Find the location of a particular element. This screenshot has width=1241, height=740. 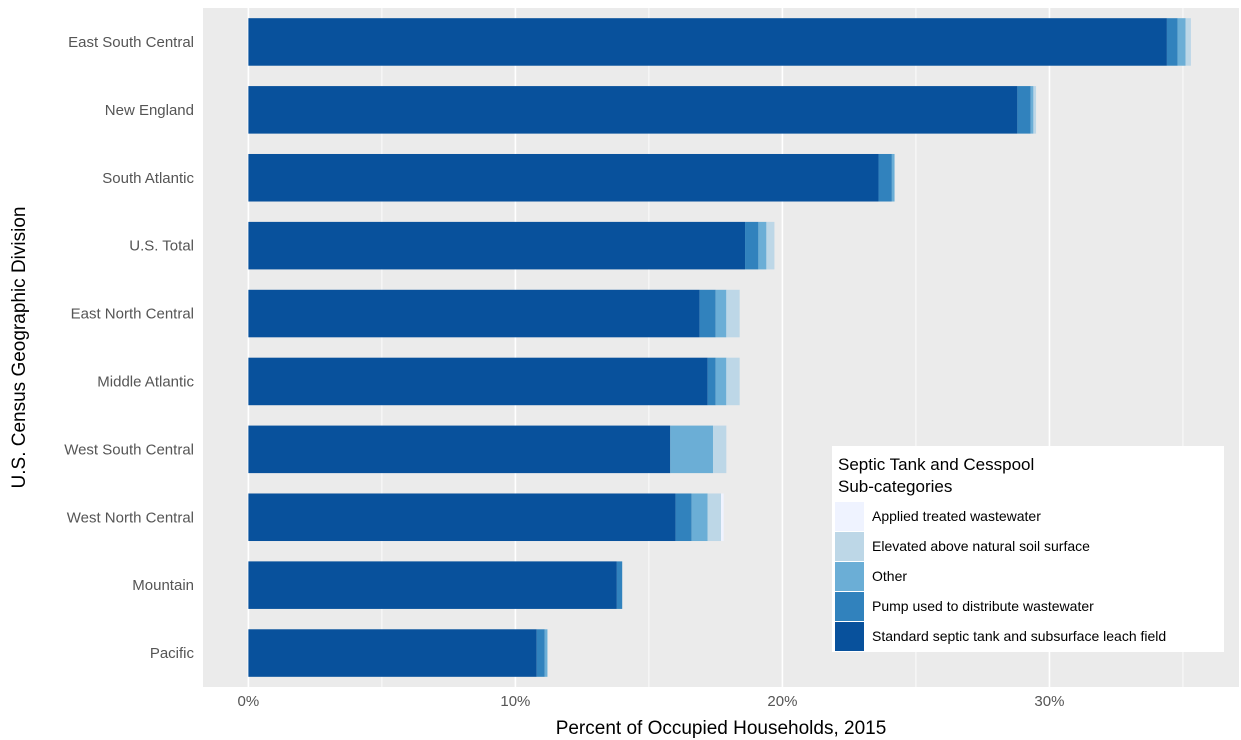

legend-box is located at coordinates (1028, 549).